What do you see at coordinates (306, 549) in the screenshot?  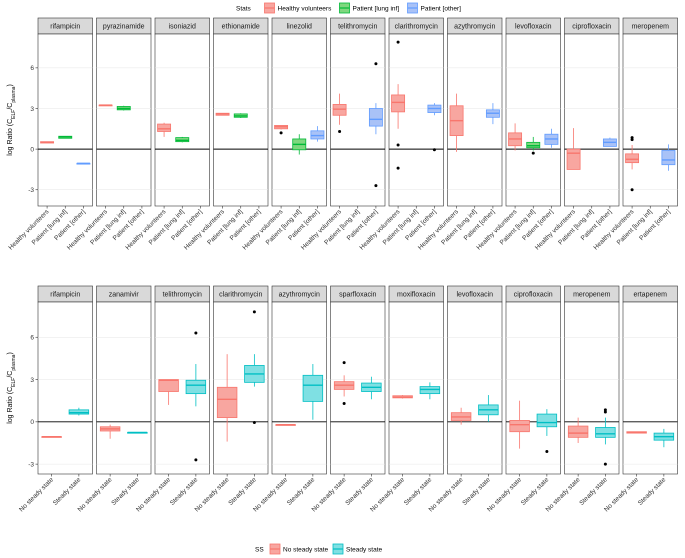 I see `legend-label: No steady state` at bounding box center [306, 549].